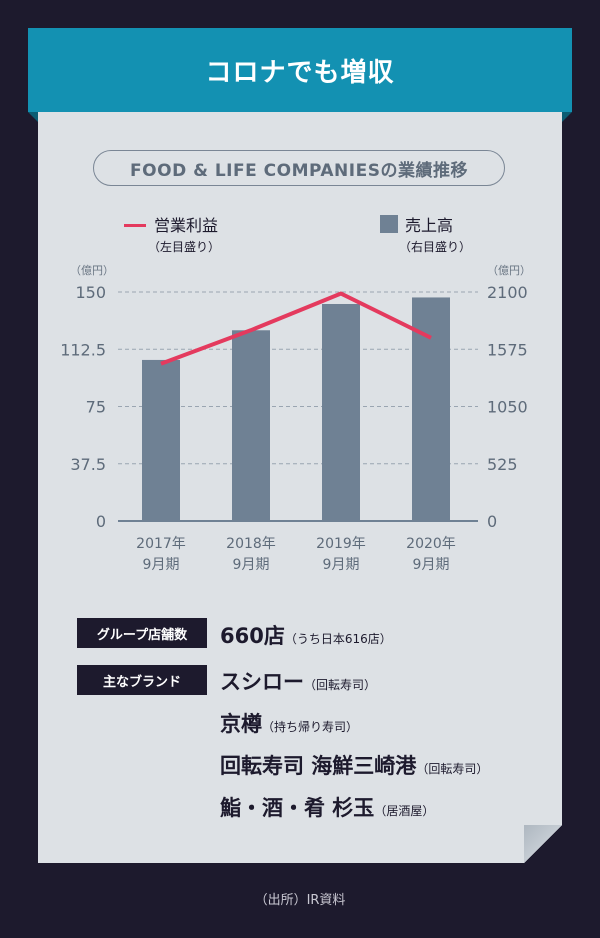 Image resolution: width=600 pixels, height=938 pixels. What do you see at coordinates (509, 270) in the screenshot?
I see `right-axis-unit: （億円）` at bounding box center [509, 270].